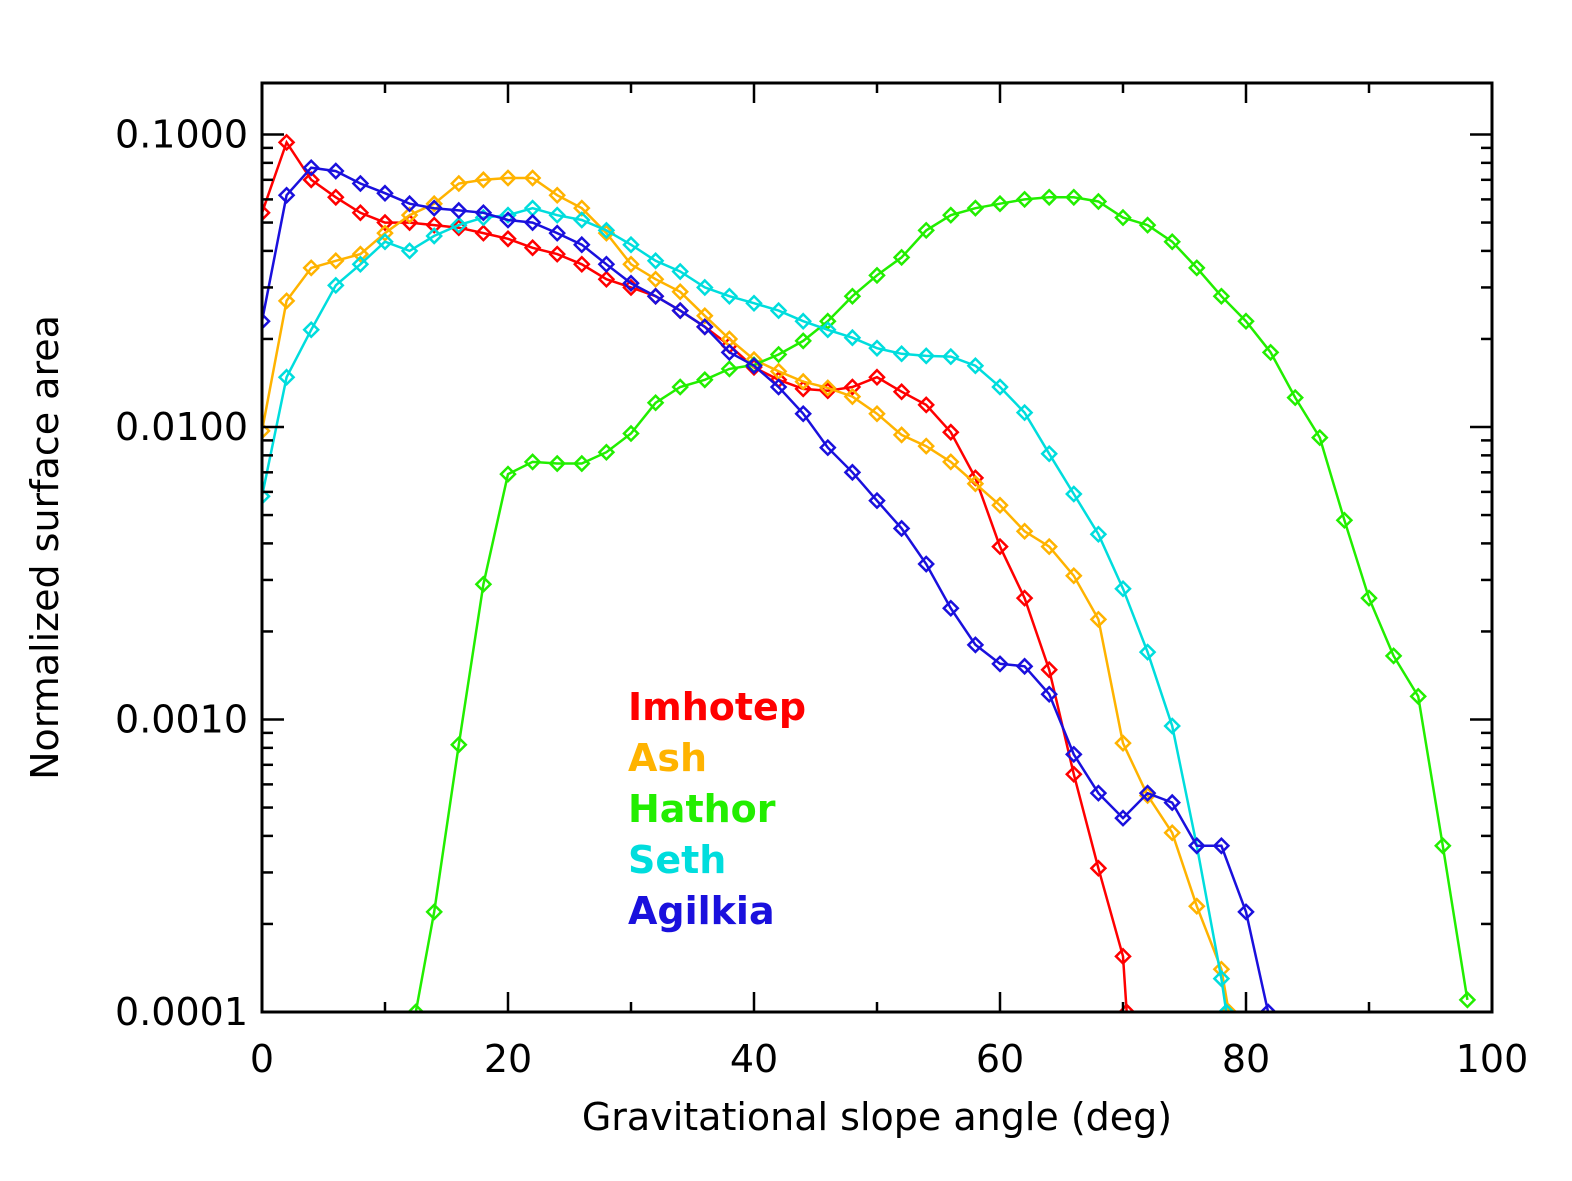 The image size is (1572, 1181). I want to click on legend-entry-hathor: Hathor, so click(702, 809).